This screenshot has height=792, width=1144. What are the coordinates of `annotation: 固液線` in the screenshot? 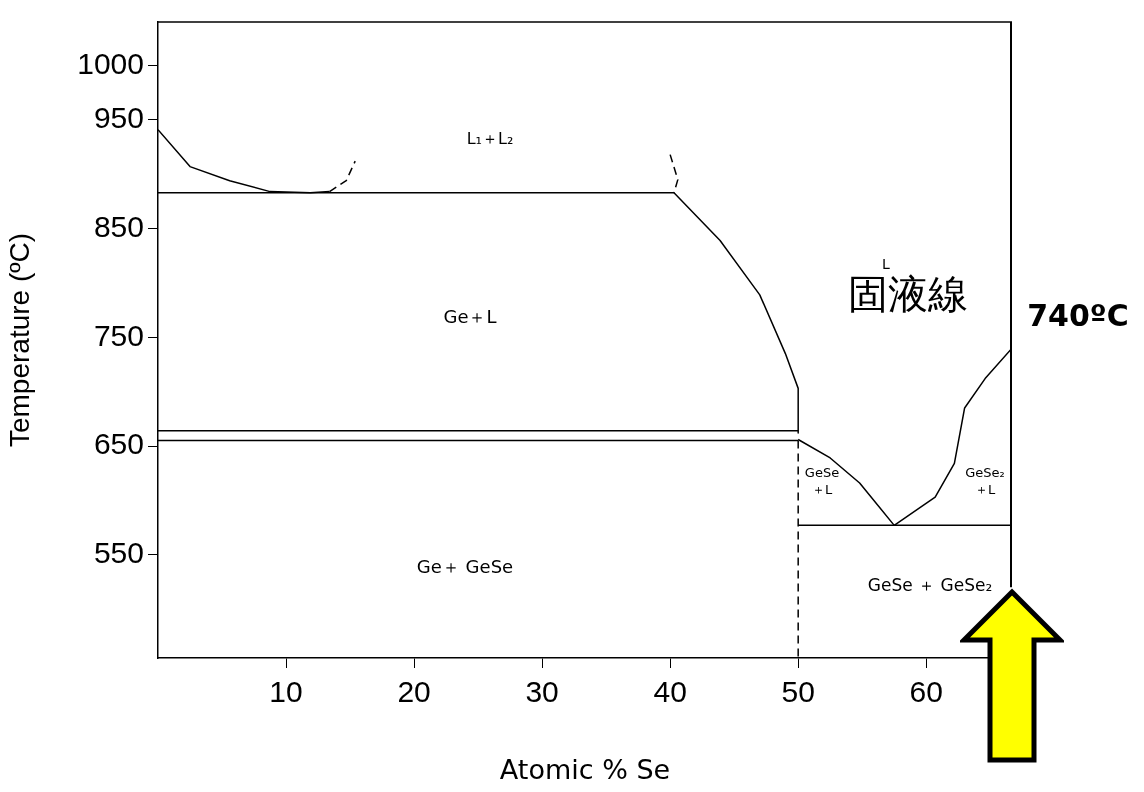 It's located at (908, 294).